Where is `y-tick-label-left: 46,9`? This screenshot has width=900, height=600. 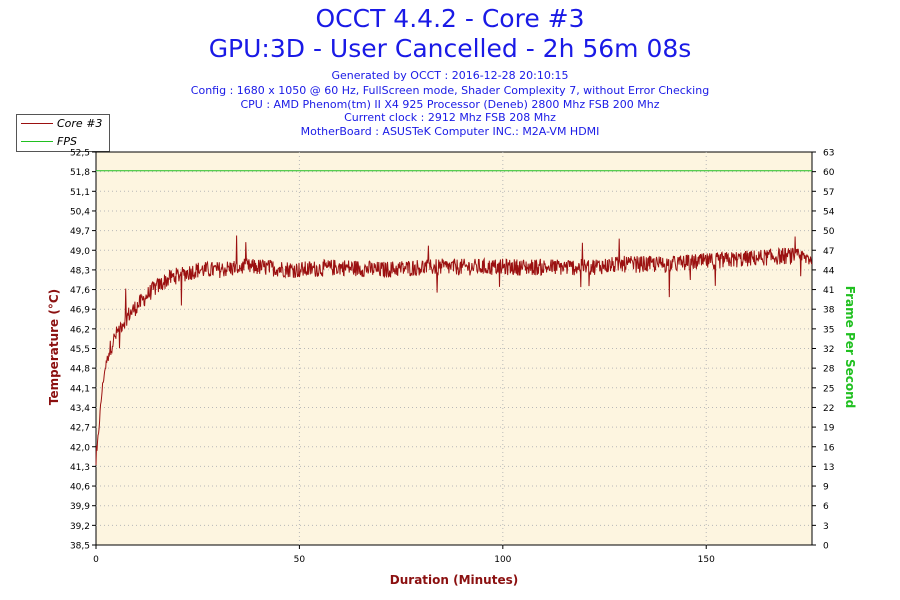 y-tick-label-left: 46,9 is located at coordinates (80, 311).